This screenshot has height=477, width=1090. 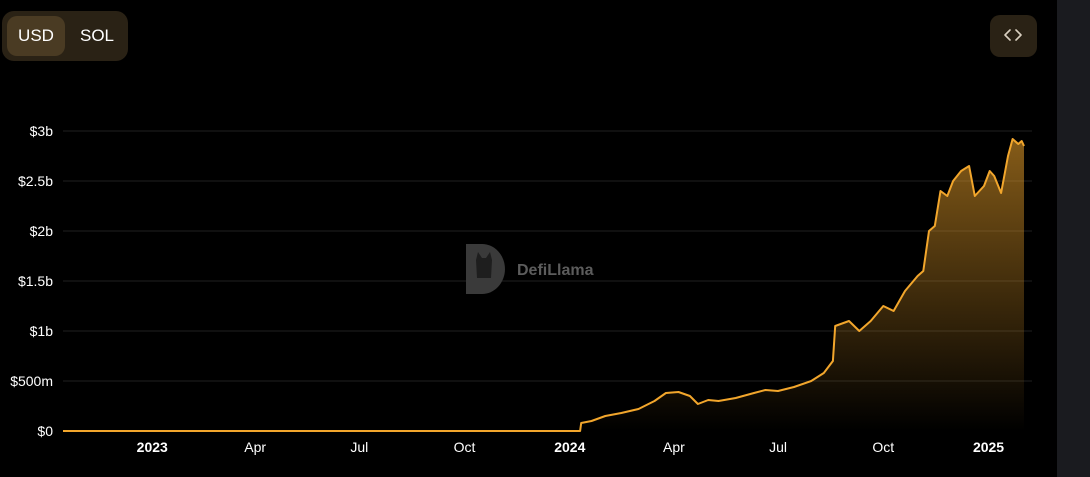 I want to click on embed-code-button, so click(x=1013, y=36).